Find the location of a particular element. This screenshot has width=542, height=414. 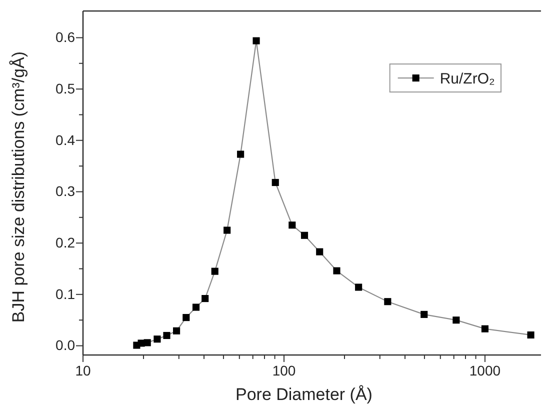

legend-label: Ru/ZrO₂ is located at coordinates (467, 79).